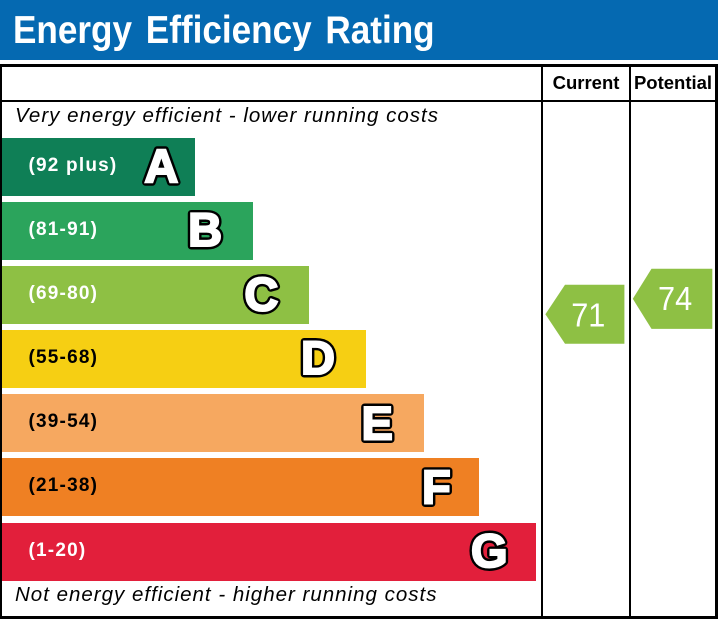 This screenshot has height=619, width=718. What do you see at coordinates (161, 166) in the screenshot?
I see `svg-text: A` at bounding box center [161, 166].